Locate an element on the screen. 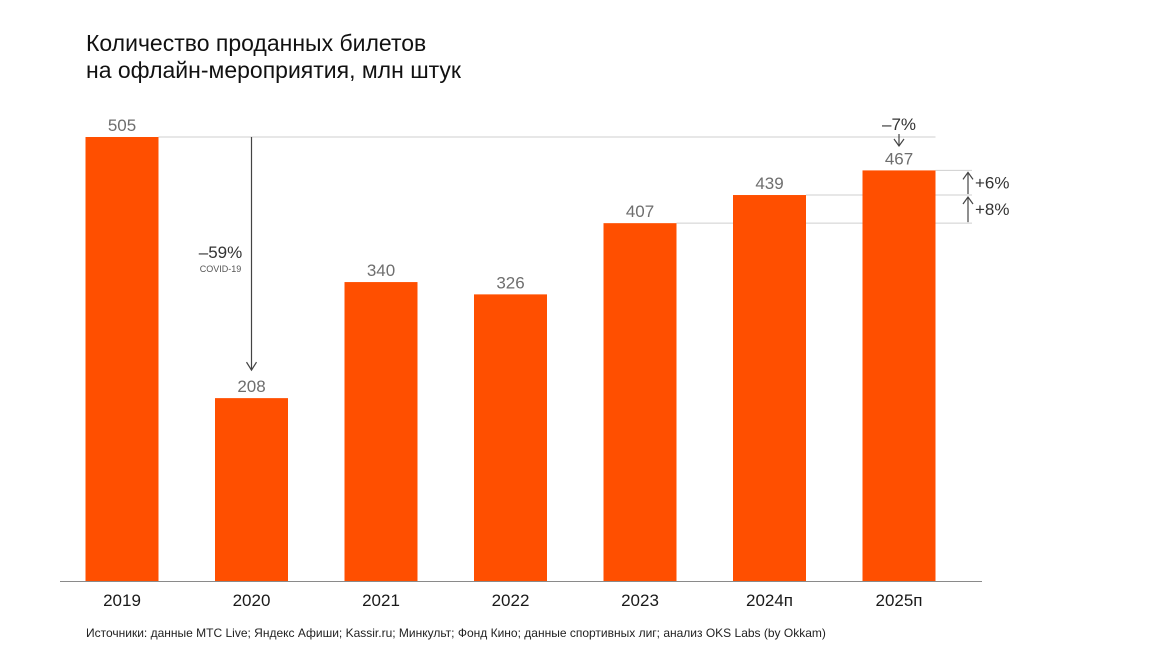 The height and width of the screenshot is (662, 1176). category-label-2022: 2022 is located at coordinates (511, 600).